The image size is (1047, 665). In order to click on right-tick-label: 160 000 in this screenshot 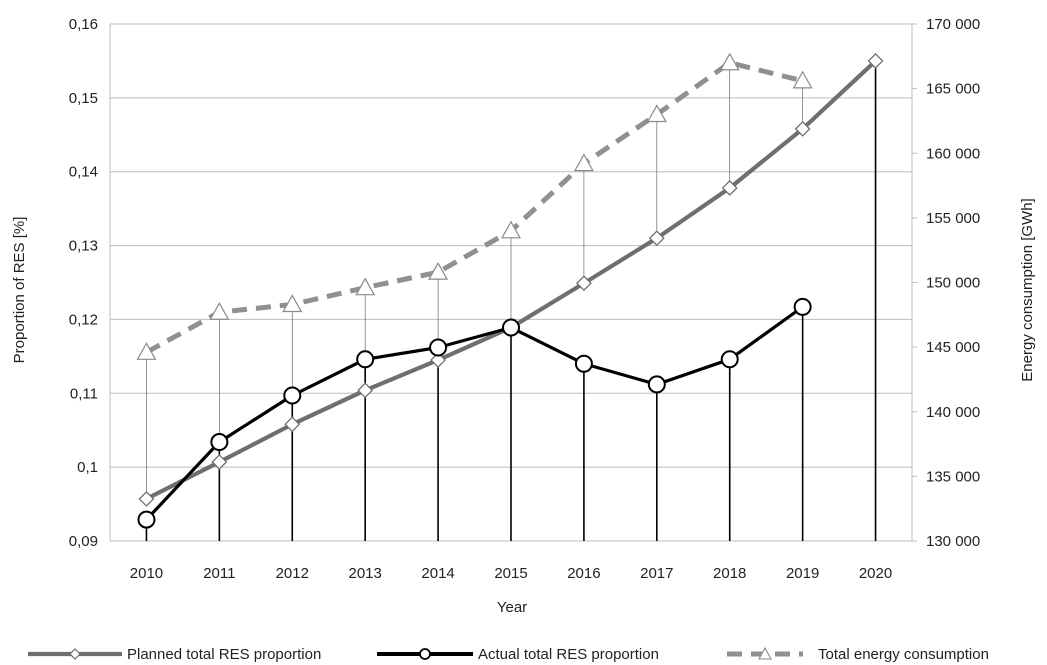, I will do `click(953, 153)`.